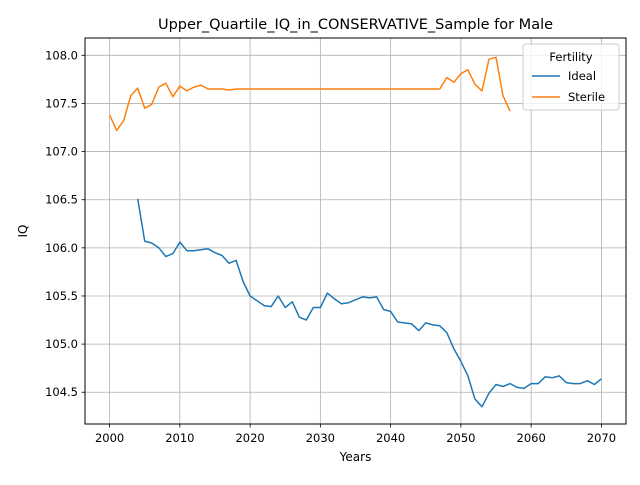 The height and width of the screenshot is (485, 640). What do you see at coordinates (61, 392) in the screenshot?
I see `y-tick-label: 104.5` at bounding box center [61, 392].